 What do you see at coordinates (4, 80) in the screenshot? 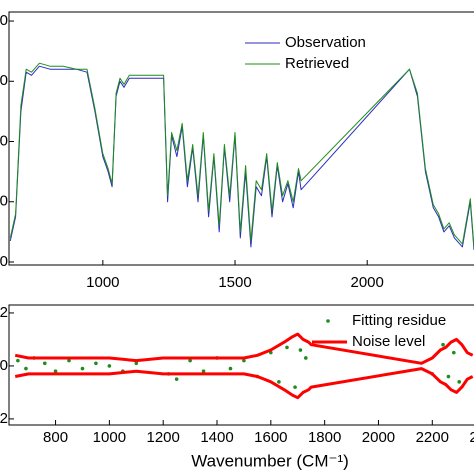
I see `y-tick-label: 280` at bounding box center [4, 80].